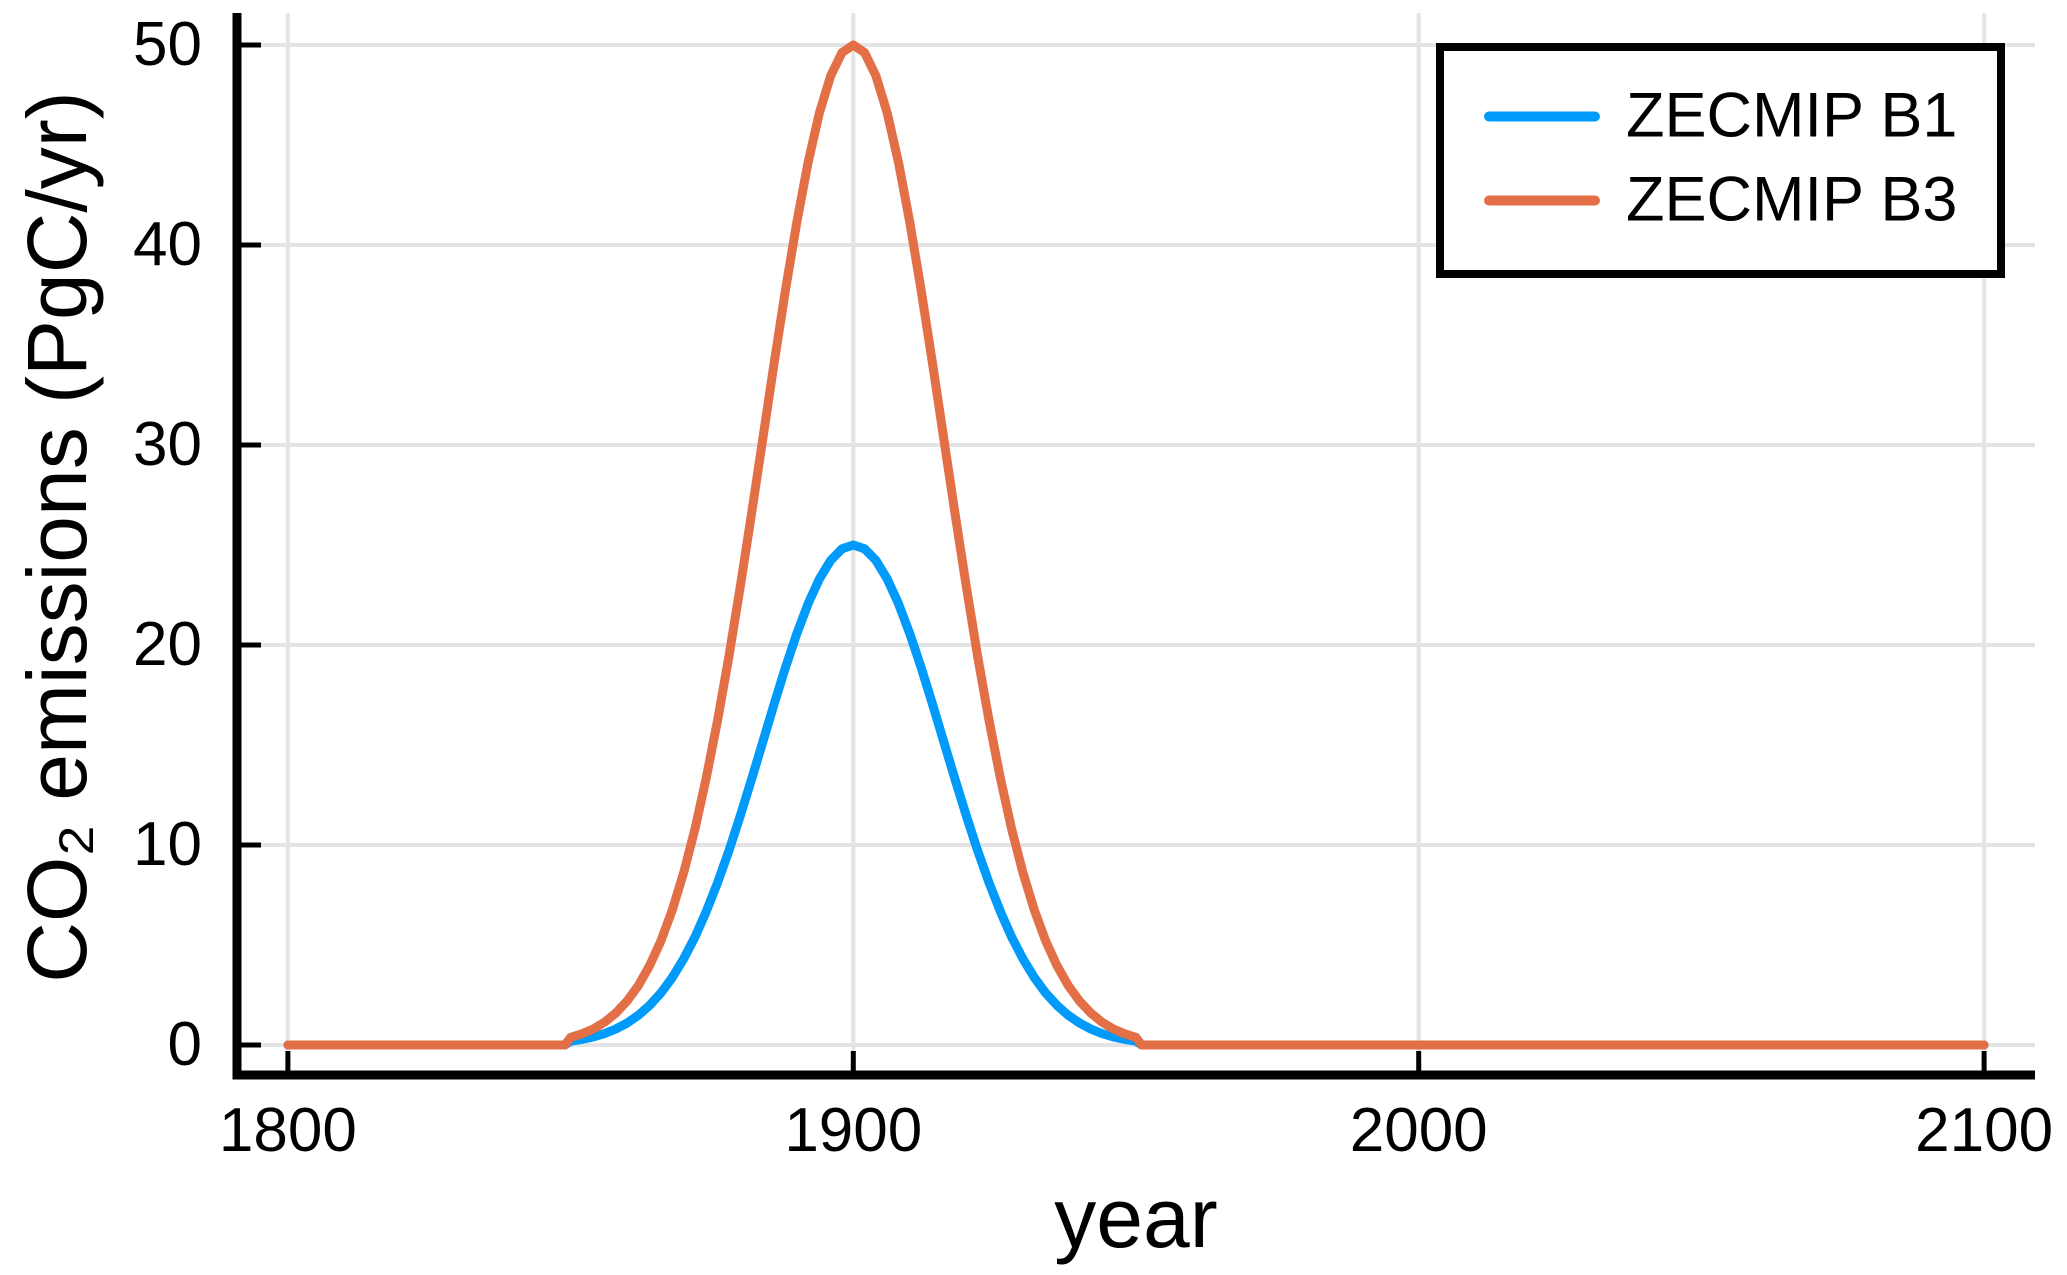 This screenshot has width=2067, height=1275. What do you see at coordinates (1984, 1130) in the screenshot?
I see `x-tick-label-2100: 2100` at bounding box center [1984, 1130].